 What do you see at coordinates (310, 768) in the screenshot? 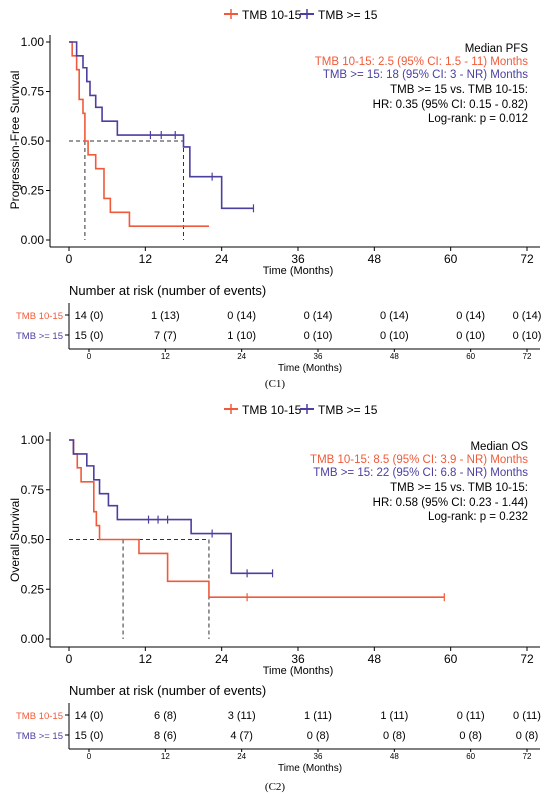
I see `risk-table-x-title: Time (Months)` at bounding box center [310, 768].